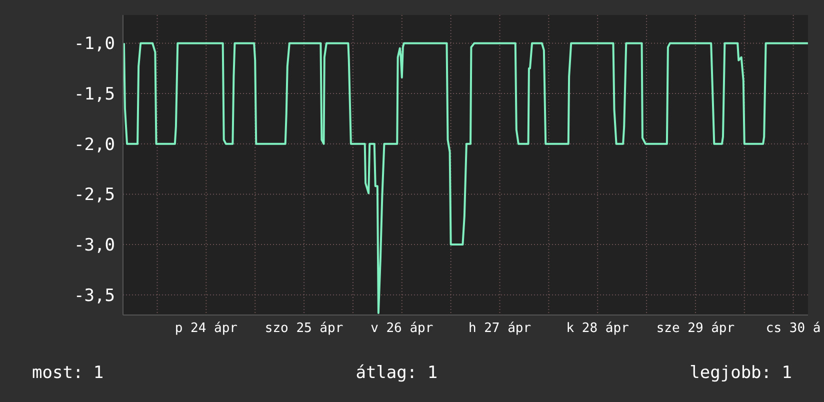 Image resolution: width=824 pixels, height=402 pixels. I want to click on x-tick-label: h 27 ápr, so click(500, 328).